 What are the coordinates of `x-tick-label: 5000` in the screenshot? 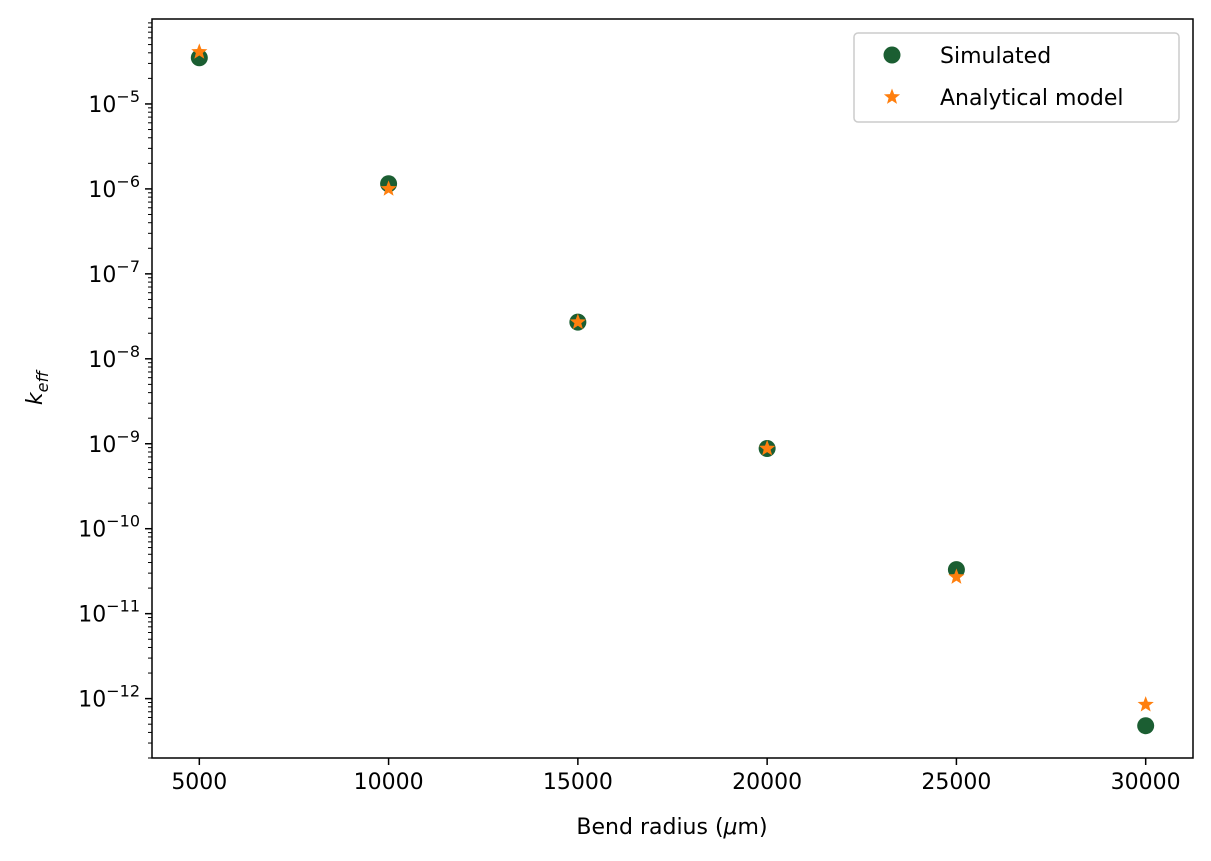 It's located at (199, 782).